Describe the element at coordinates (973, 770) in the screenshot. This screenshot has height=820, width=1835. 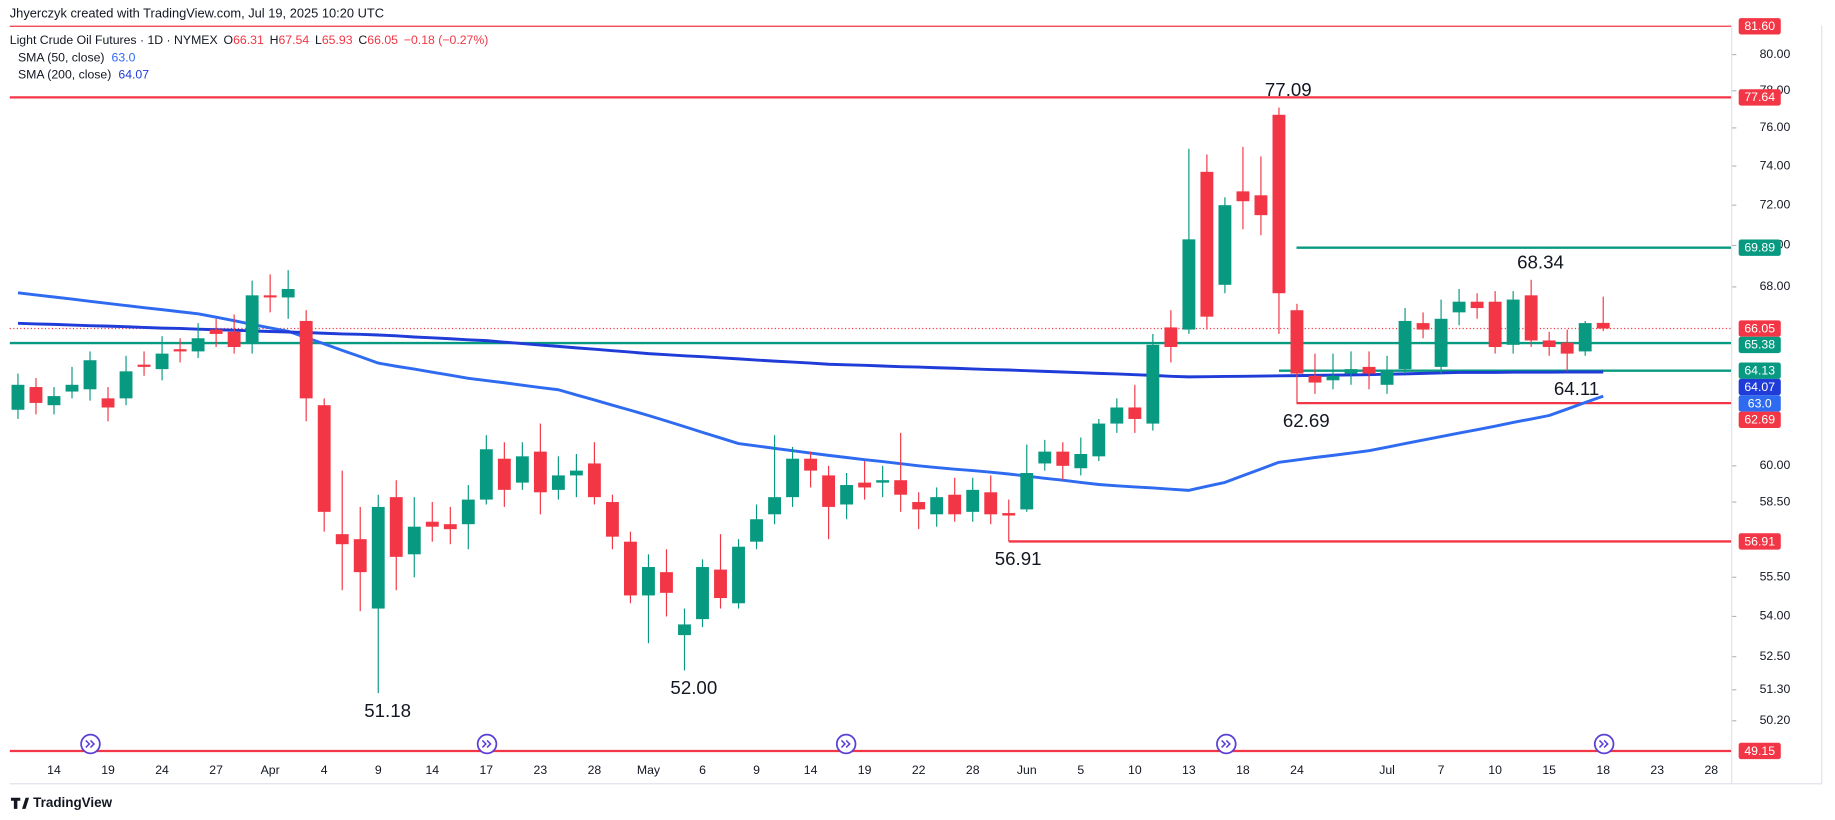
I see `x-tick-label: 28` at that location.